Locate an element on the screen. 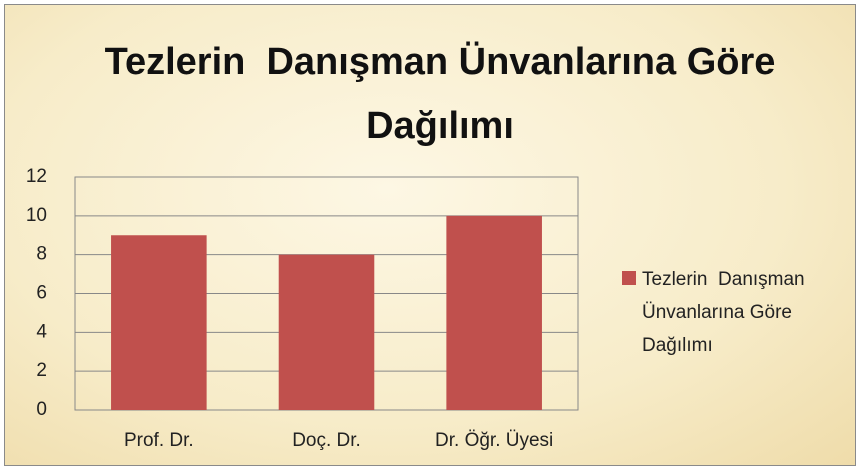 The image size is (862, 474). x-tick-label: Prof. Dr. is located at coordinates (159, 440).